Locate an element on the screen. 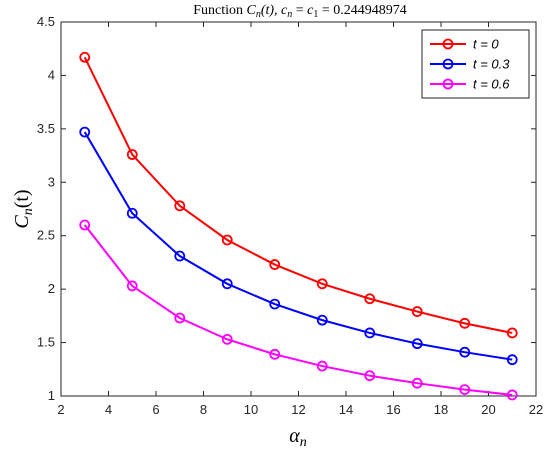  chart-title: Function Cn(t), cn = c1 = 0.244948974 is located at coordinates (300, 11).